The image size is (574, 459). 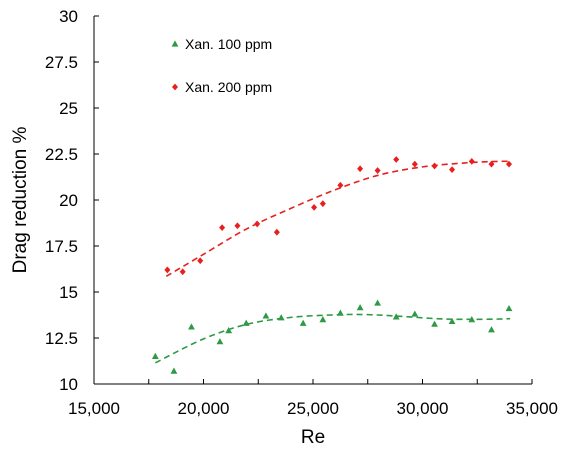 I want to click on y-tick-label: 20, so click(x=68, y=200).